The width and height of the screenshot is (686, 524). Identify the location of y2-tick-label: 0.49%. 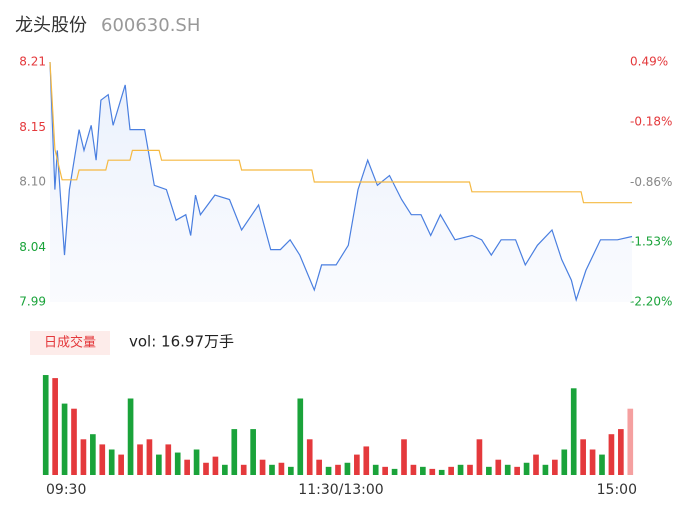
(649, 62).